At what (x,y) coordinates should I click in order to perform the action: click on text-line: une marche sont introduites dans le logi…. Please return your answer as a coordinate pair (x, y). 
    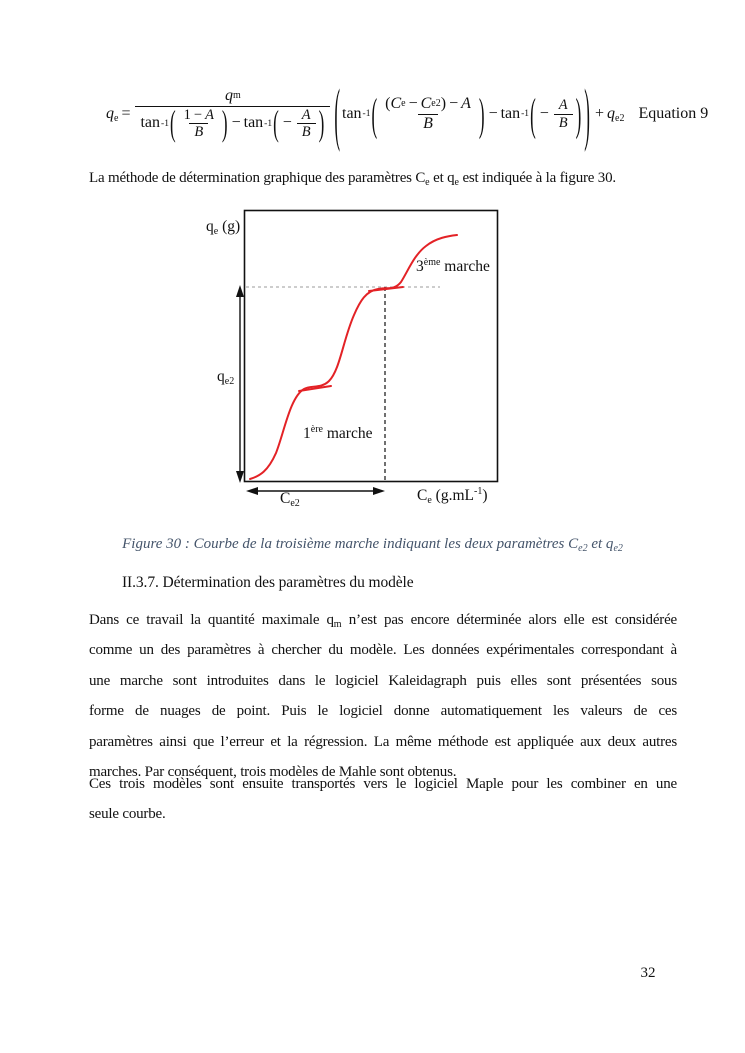
    Looking at the image, I should click on (383, 680).